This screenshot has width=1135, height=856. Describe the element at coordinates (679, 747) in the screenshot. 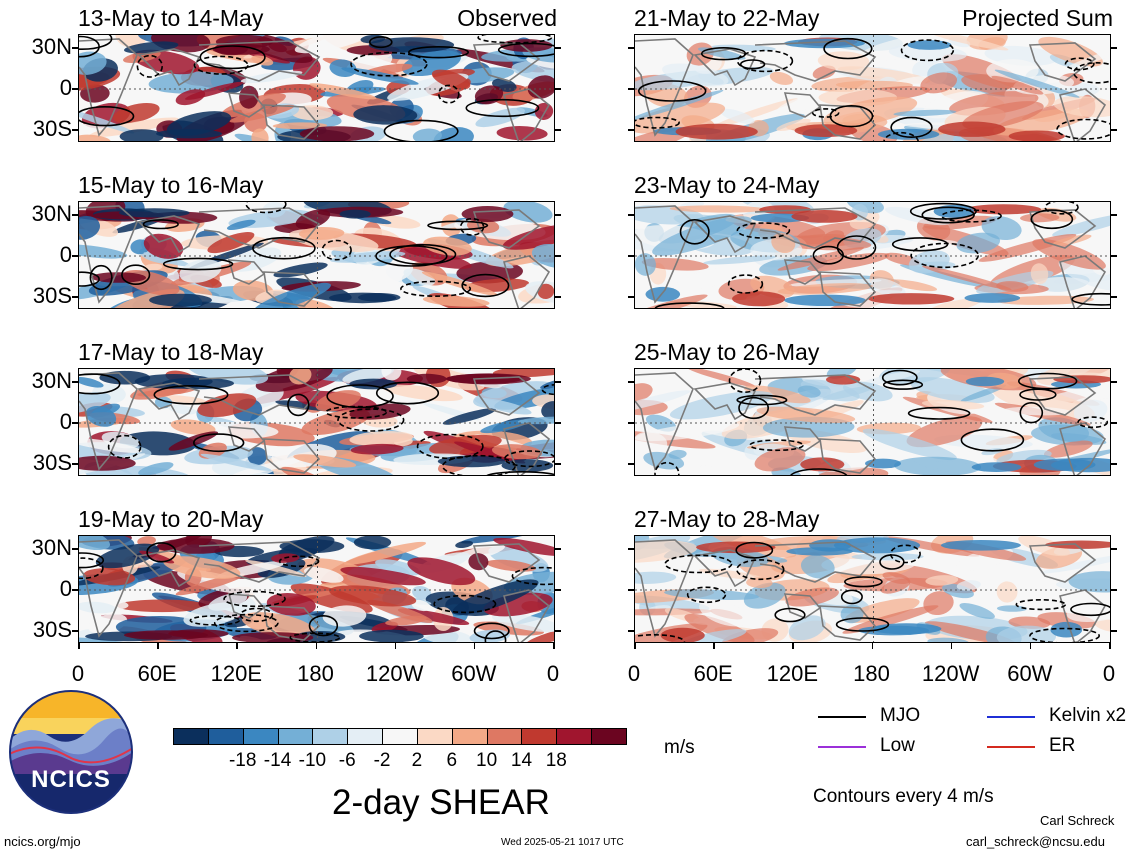

I see `units-label: m/s` at that location.